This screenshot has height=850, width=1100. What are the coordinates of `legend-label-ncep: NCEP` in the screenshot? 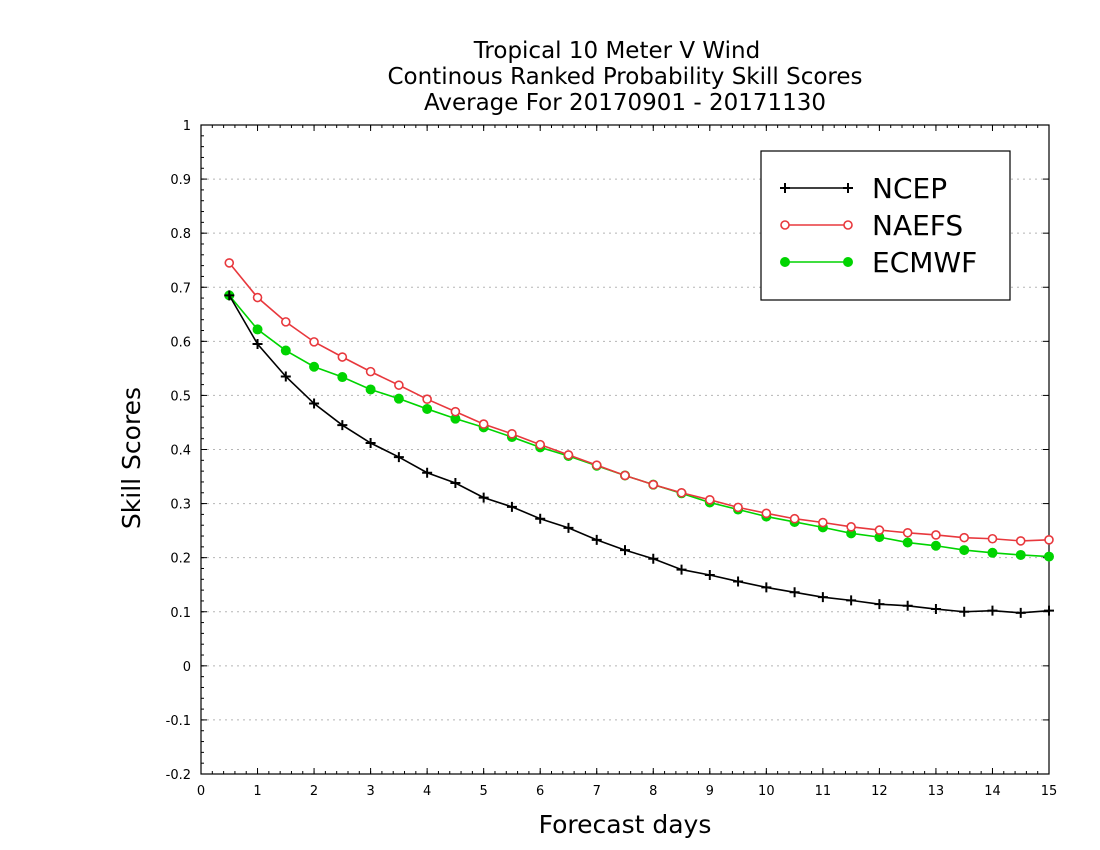 It's located at (909, 188).